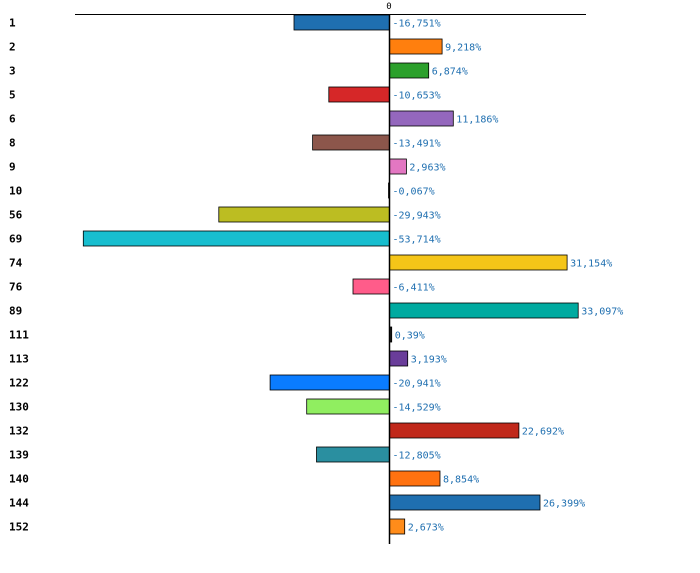 Image resolution: width=700 pixels, height=573 pixels. Describe the element at coordinates (12, 119) in the screenshot. I see `category-label-6: 6` at that location.